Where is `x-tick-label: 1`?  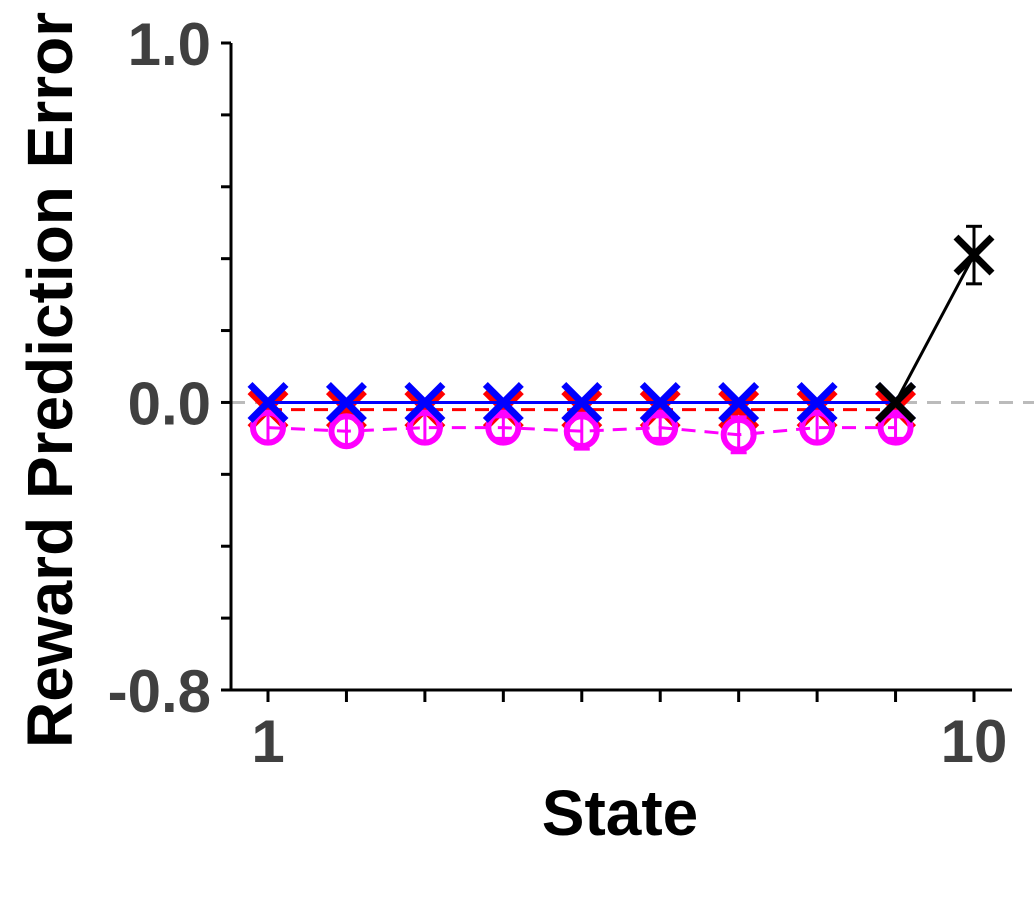 x-tick-label: 1 is located at coordinates (267, 741).